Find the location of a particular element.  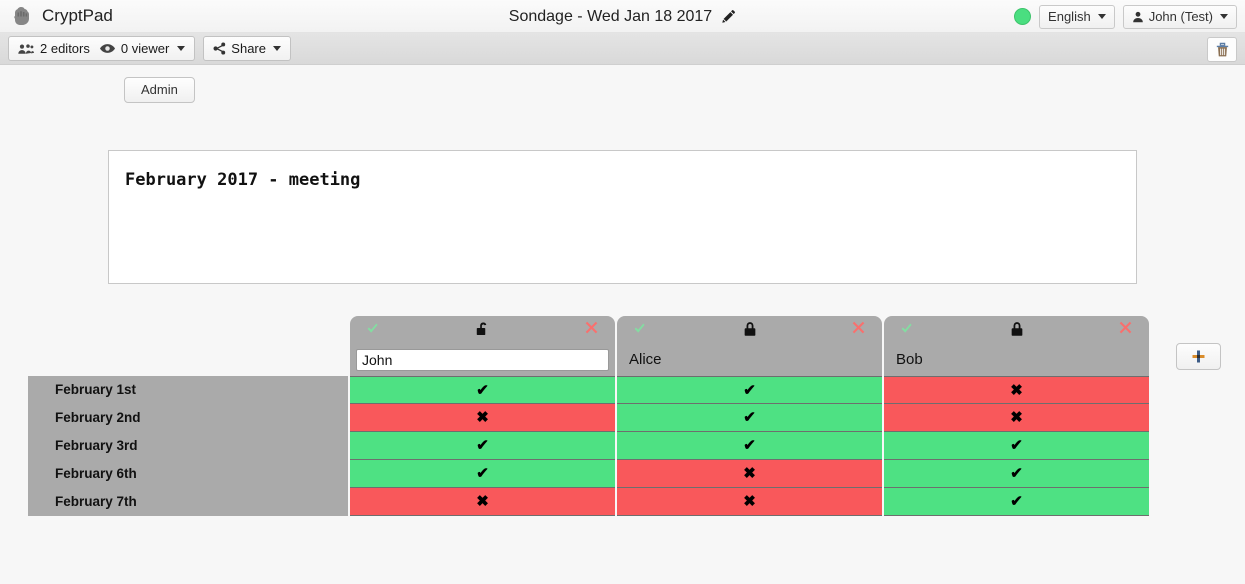

admin-row: Admin is located at coordinates (622, 84).